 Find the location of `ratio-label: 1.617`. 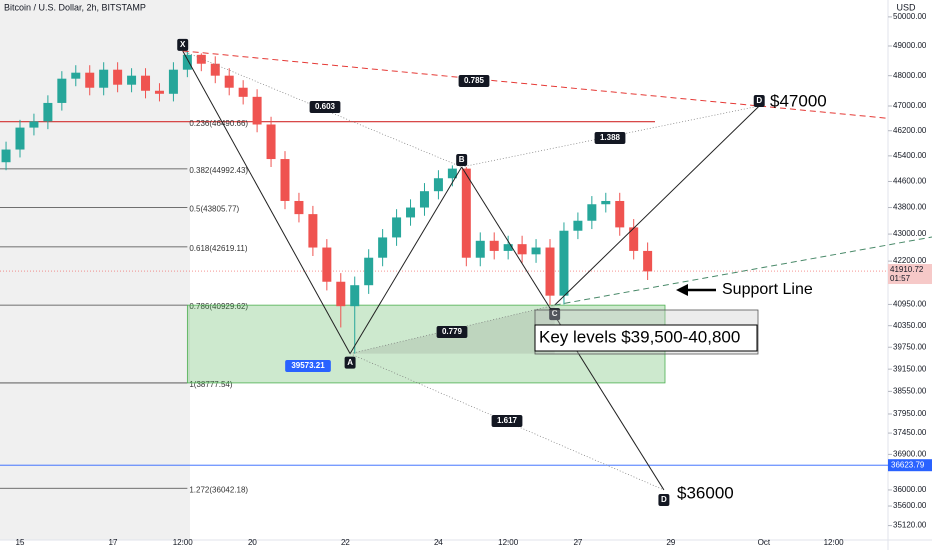

ratio-label: 1.617 is located at coordinates (507, 421).